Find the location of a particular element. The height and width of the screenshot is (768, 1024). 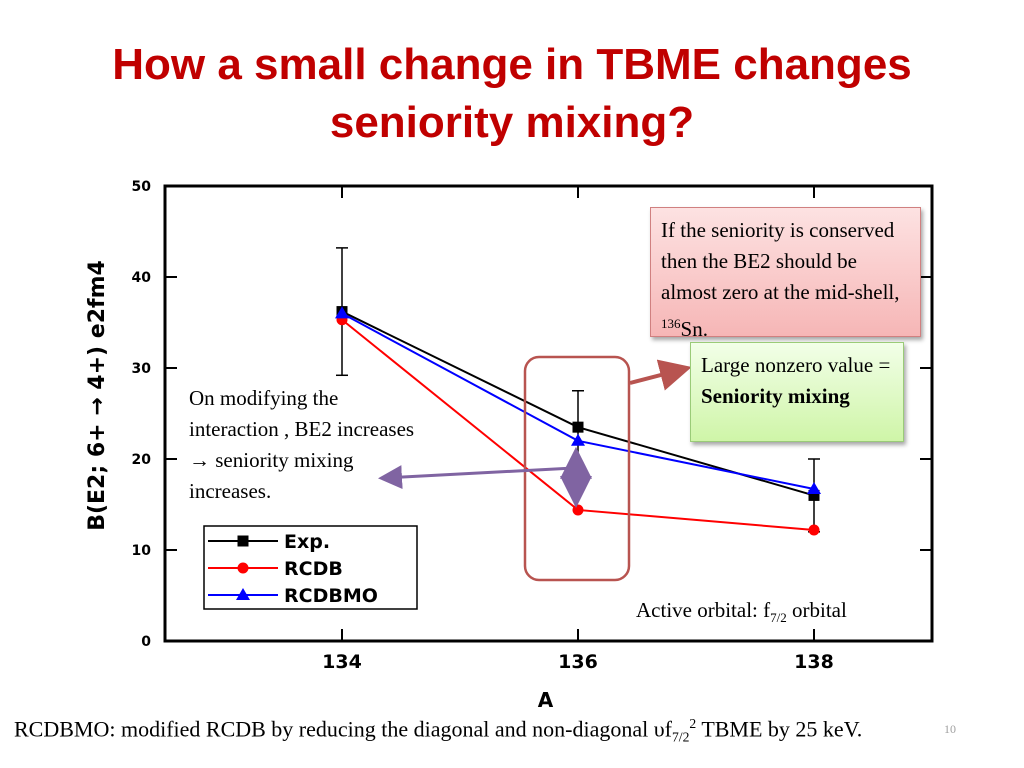

slide-title-line1: How a small change in TBME changes is located at coordinates (512, 64).